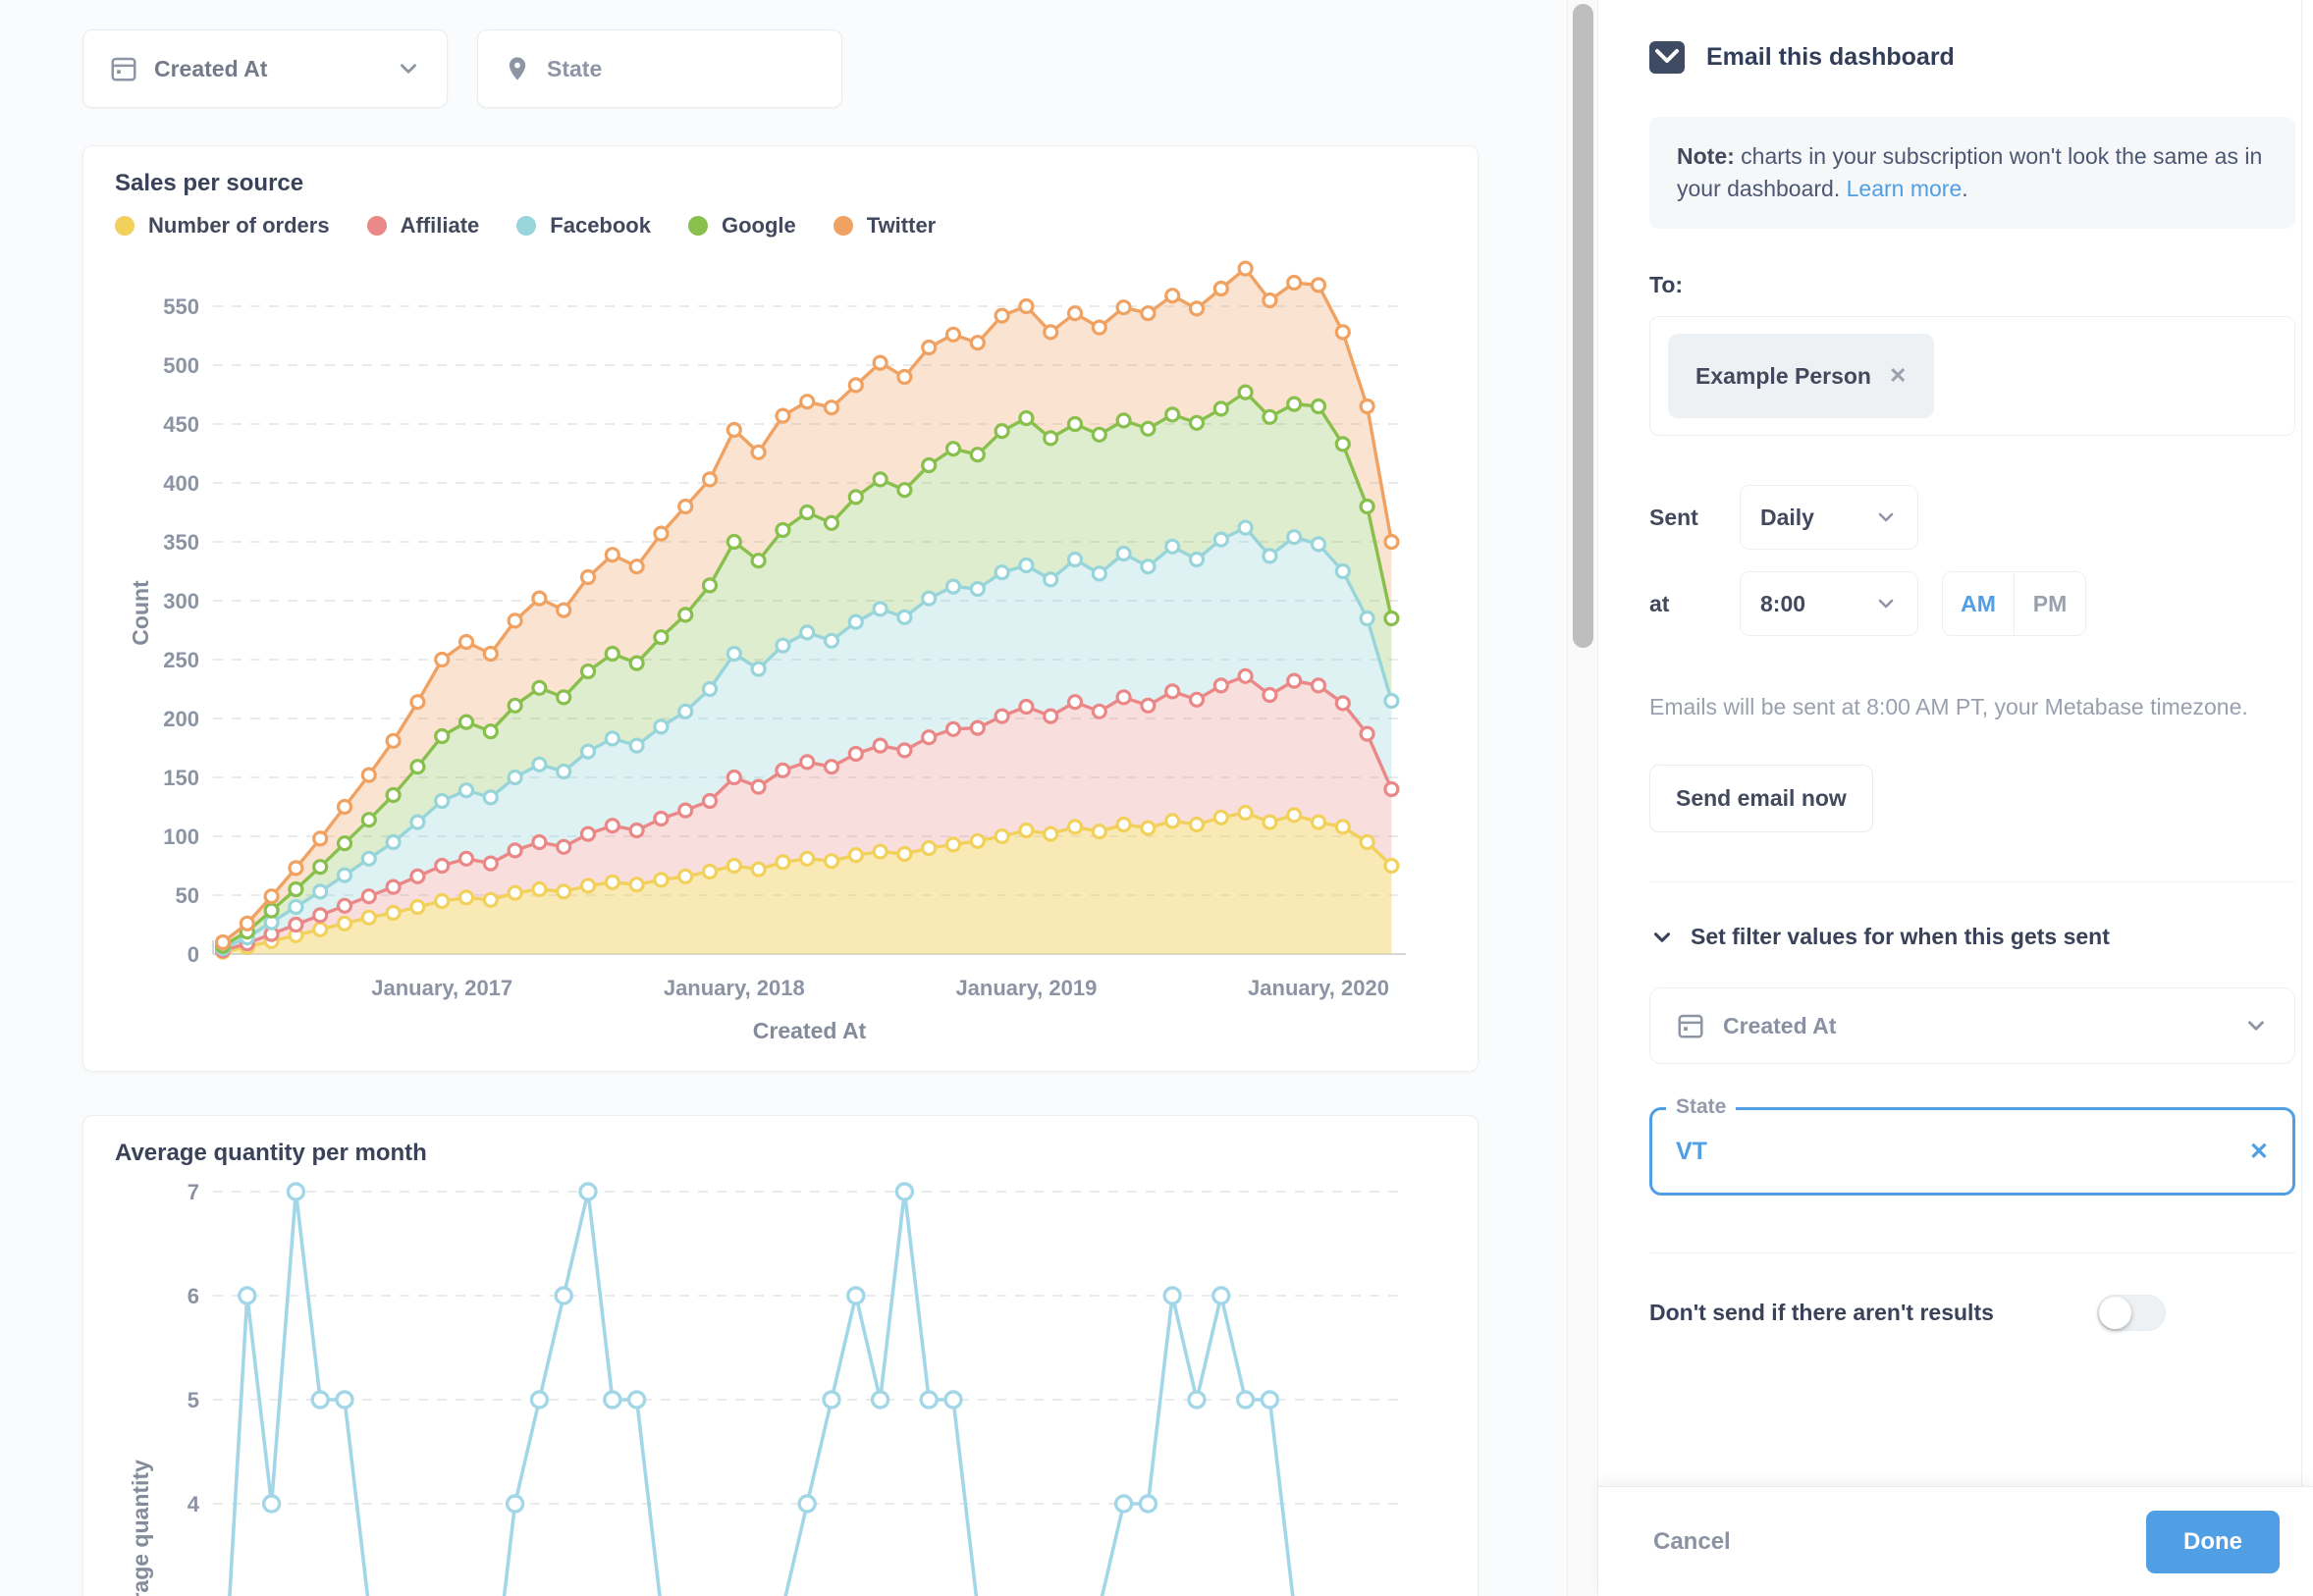 Image resolution: width=2313 pixels, height=1596 pixels. Describe the element at coordinates (741, 226) in the screenshot. I see `legend-item: Google` at that location.